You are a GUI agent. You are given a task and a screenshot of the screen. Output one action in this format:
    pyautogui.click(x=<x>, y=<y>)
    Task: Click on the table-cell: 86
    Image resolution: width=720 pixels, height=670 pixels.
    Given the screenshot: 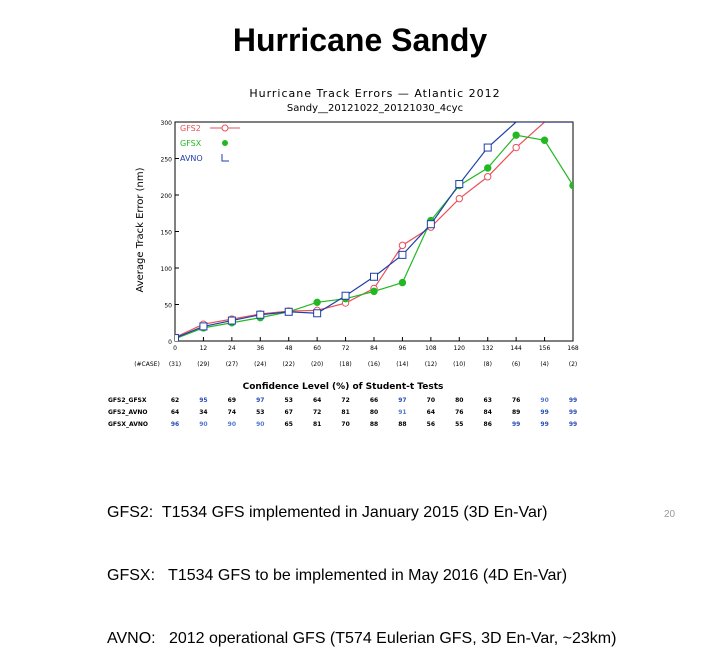 What is the action you would take?
    pyautogui.click(x=488, y=424)
    